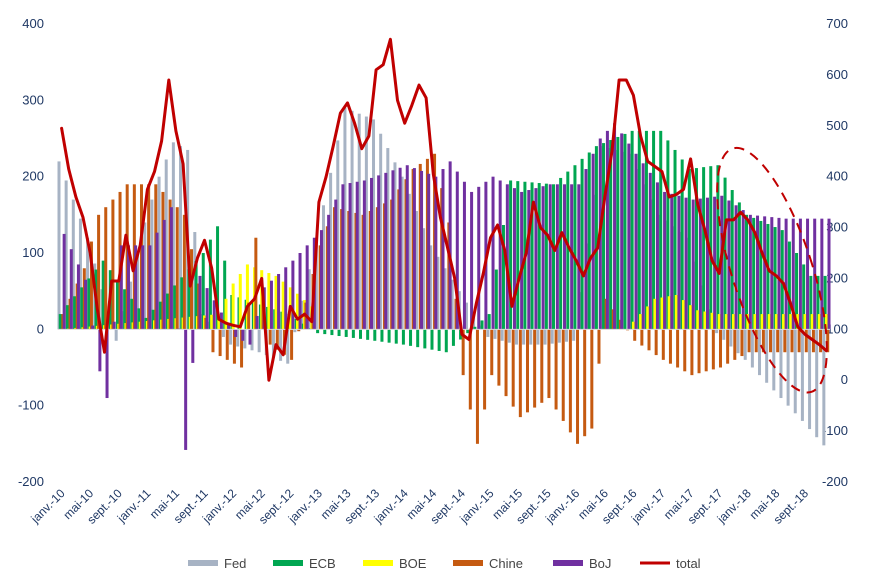 The image size is (888, 579). Describe the element at coordinates (837, 227) in the screenshot. I see `y2-tick-label: 300` at that location.